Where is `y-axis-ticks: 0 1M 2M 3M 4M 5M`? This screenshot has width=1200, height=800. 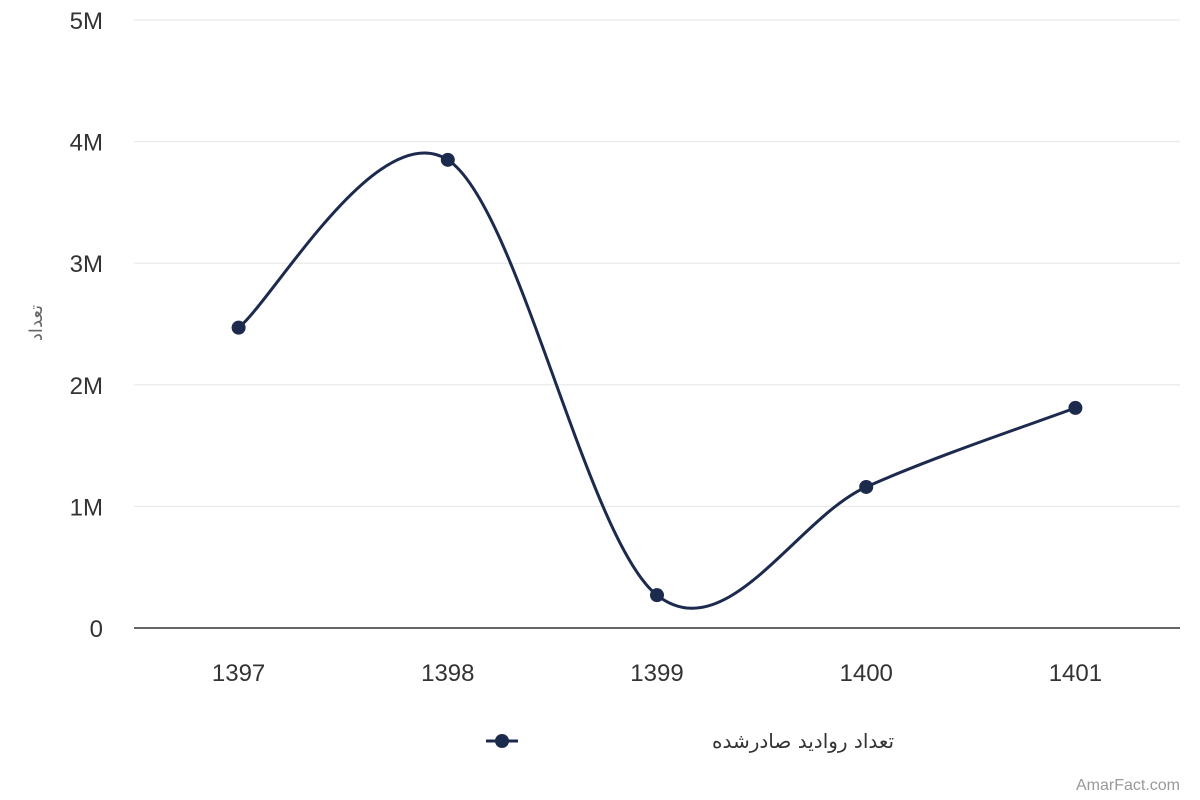
y-axis-ticks: 0 1M 2M 3M 4M 5M is located at coordinates (86, 325).